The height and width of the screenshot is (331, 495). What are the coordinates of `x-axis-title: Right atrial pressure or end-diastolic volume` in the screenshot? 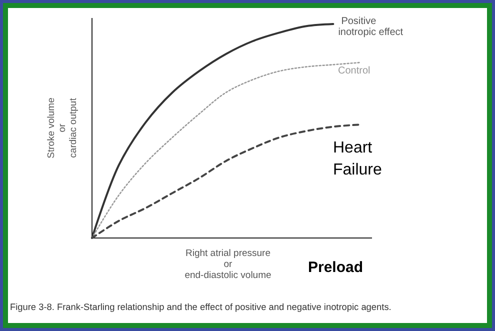 It's located at (228, 264).